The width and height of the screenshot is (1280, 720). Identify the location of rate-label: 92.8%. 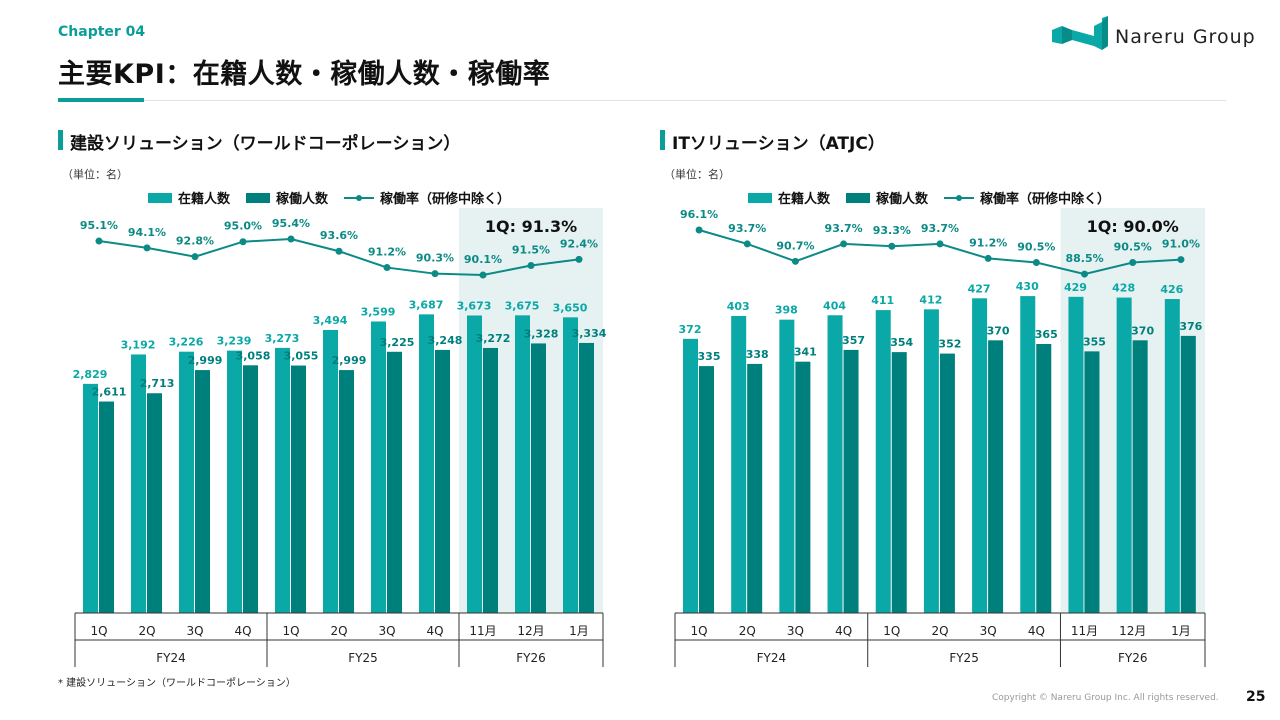
(195, 241).